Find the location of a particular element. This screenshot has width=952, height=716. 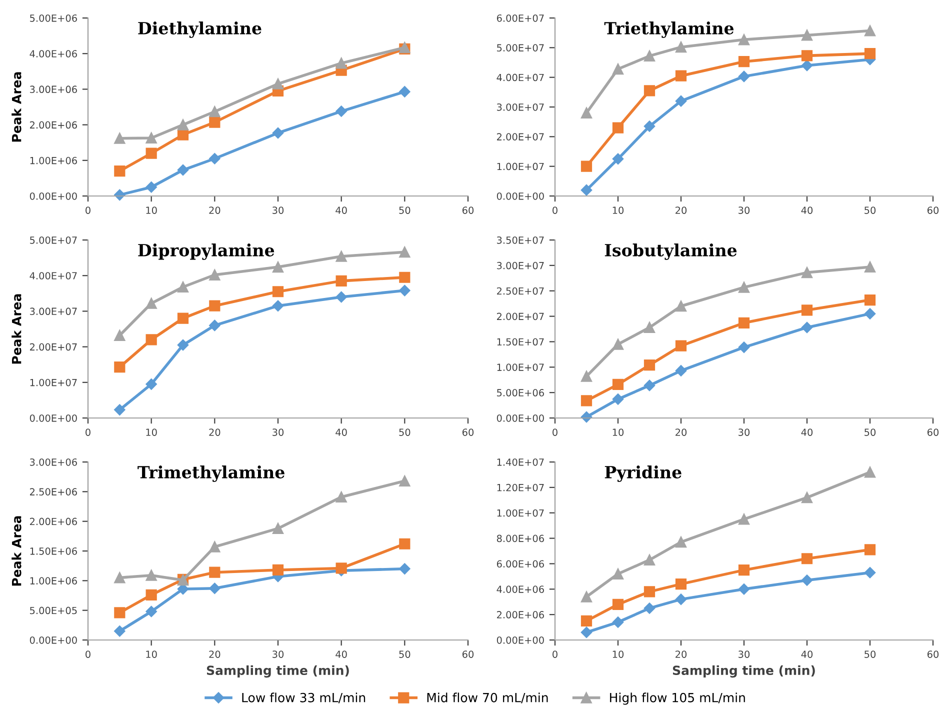

legend-label: High flow 105 mL/min is located at coordinates (677, 698).